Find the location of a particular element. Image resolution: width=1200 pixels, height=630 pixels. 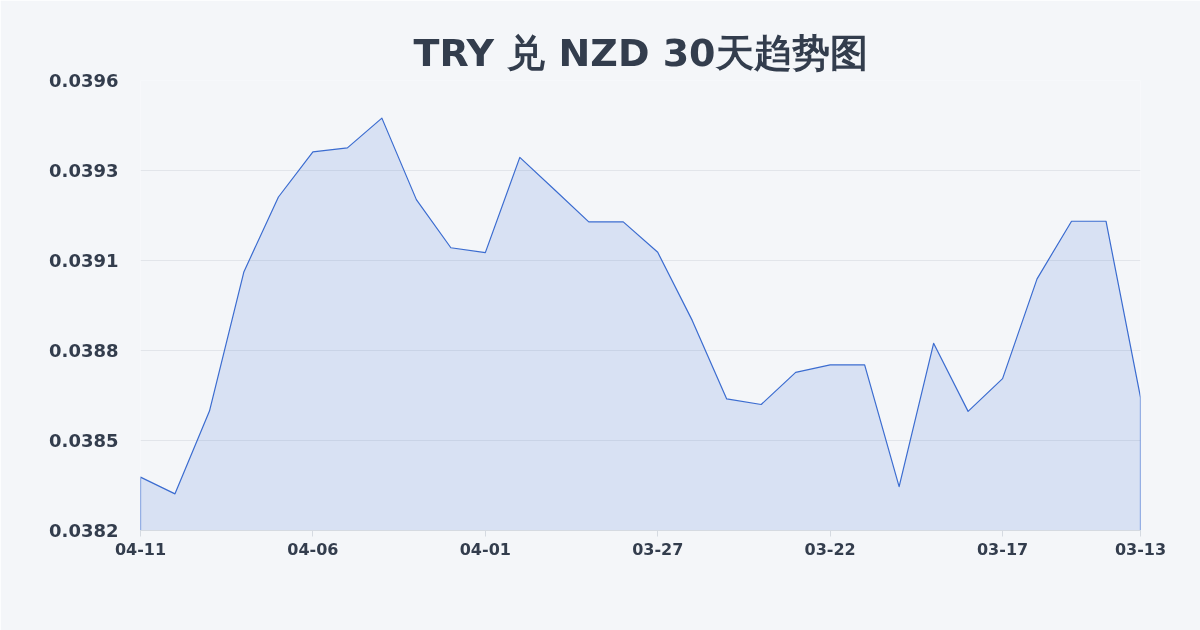

x-tick-label: 03-17 is located at coordinates (1002, 549).